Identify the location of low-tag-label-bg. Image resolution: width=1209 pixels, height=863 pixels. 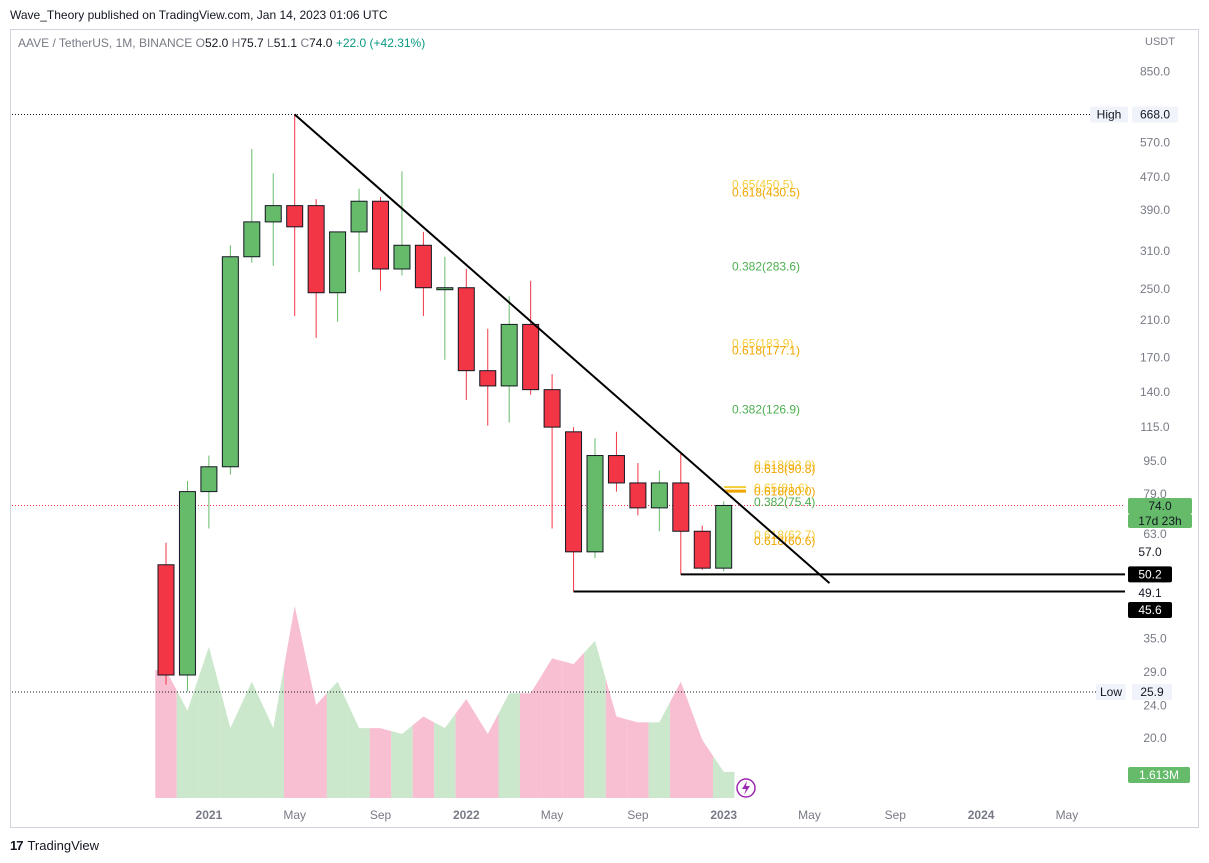
(1111, 692).